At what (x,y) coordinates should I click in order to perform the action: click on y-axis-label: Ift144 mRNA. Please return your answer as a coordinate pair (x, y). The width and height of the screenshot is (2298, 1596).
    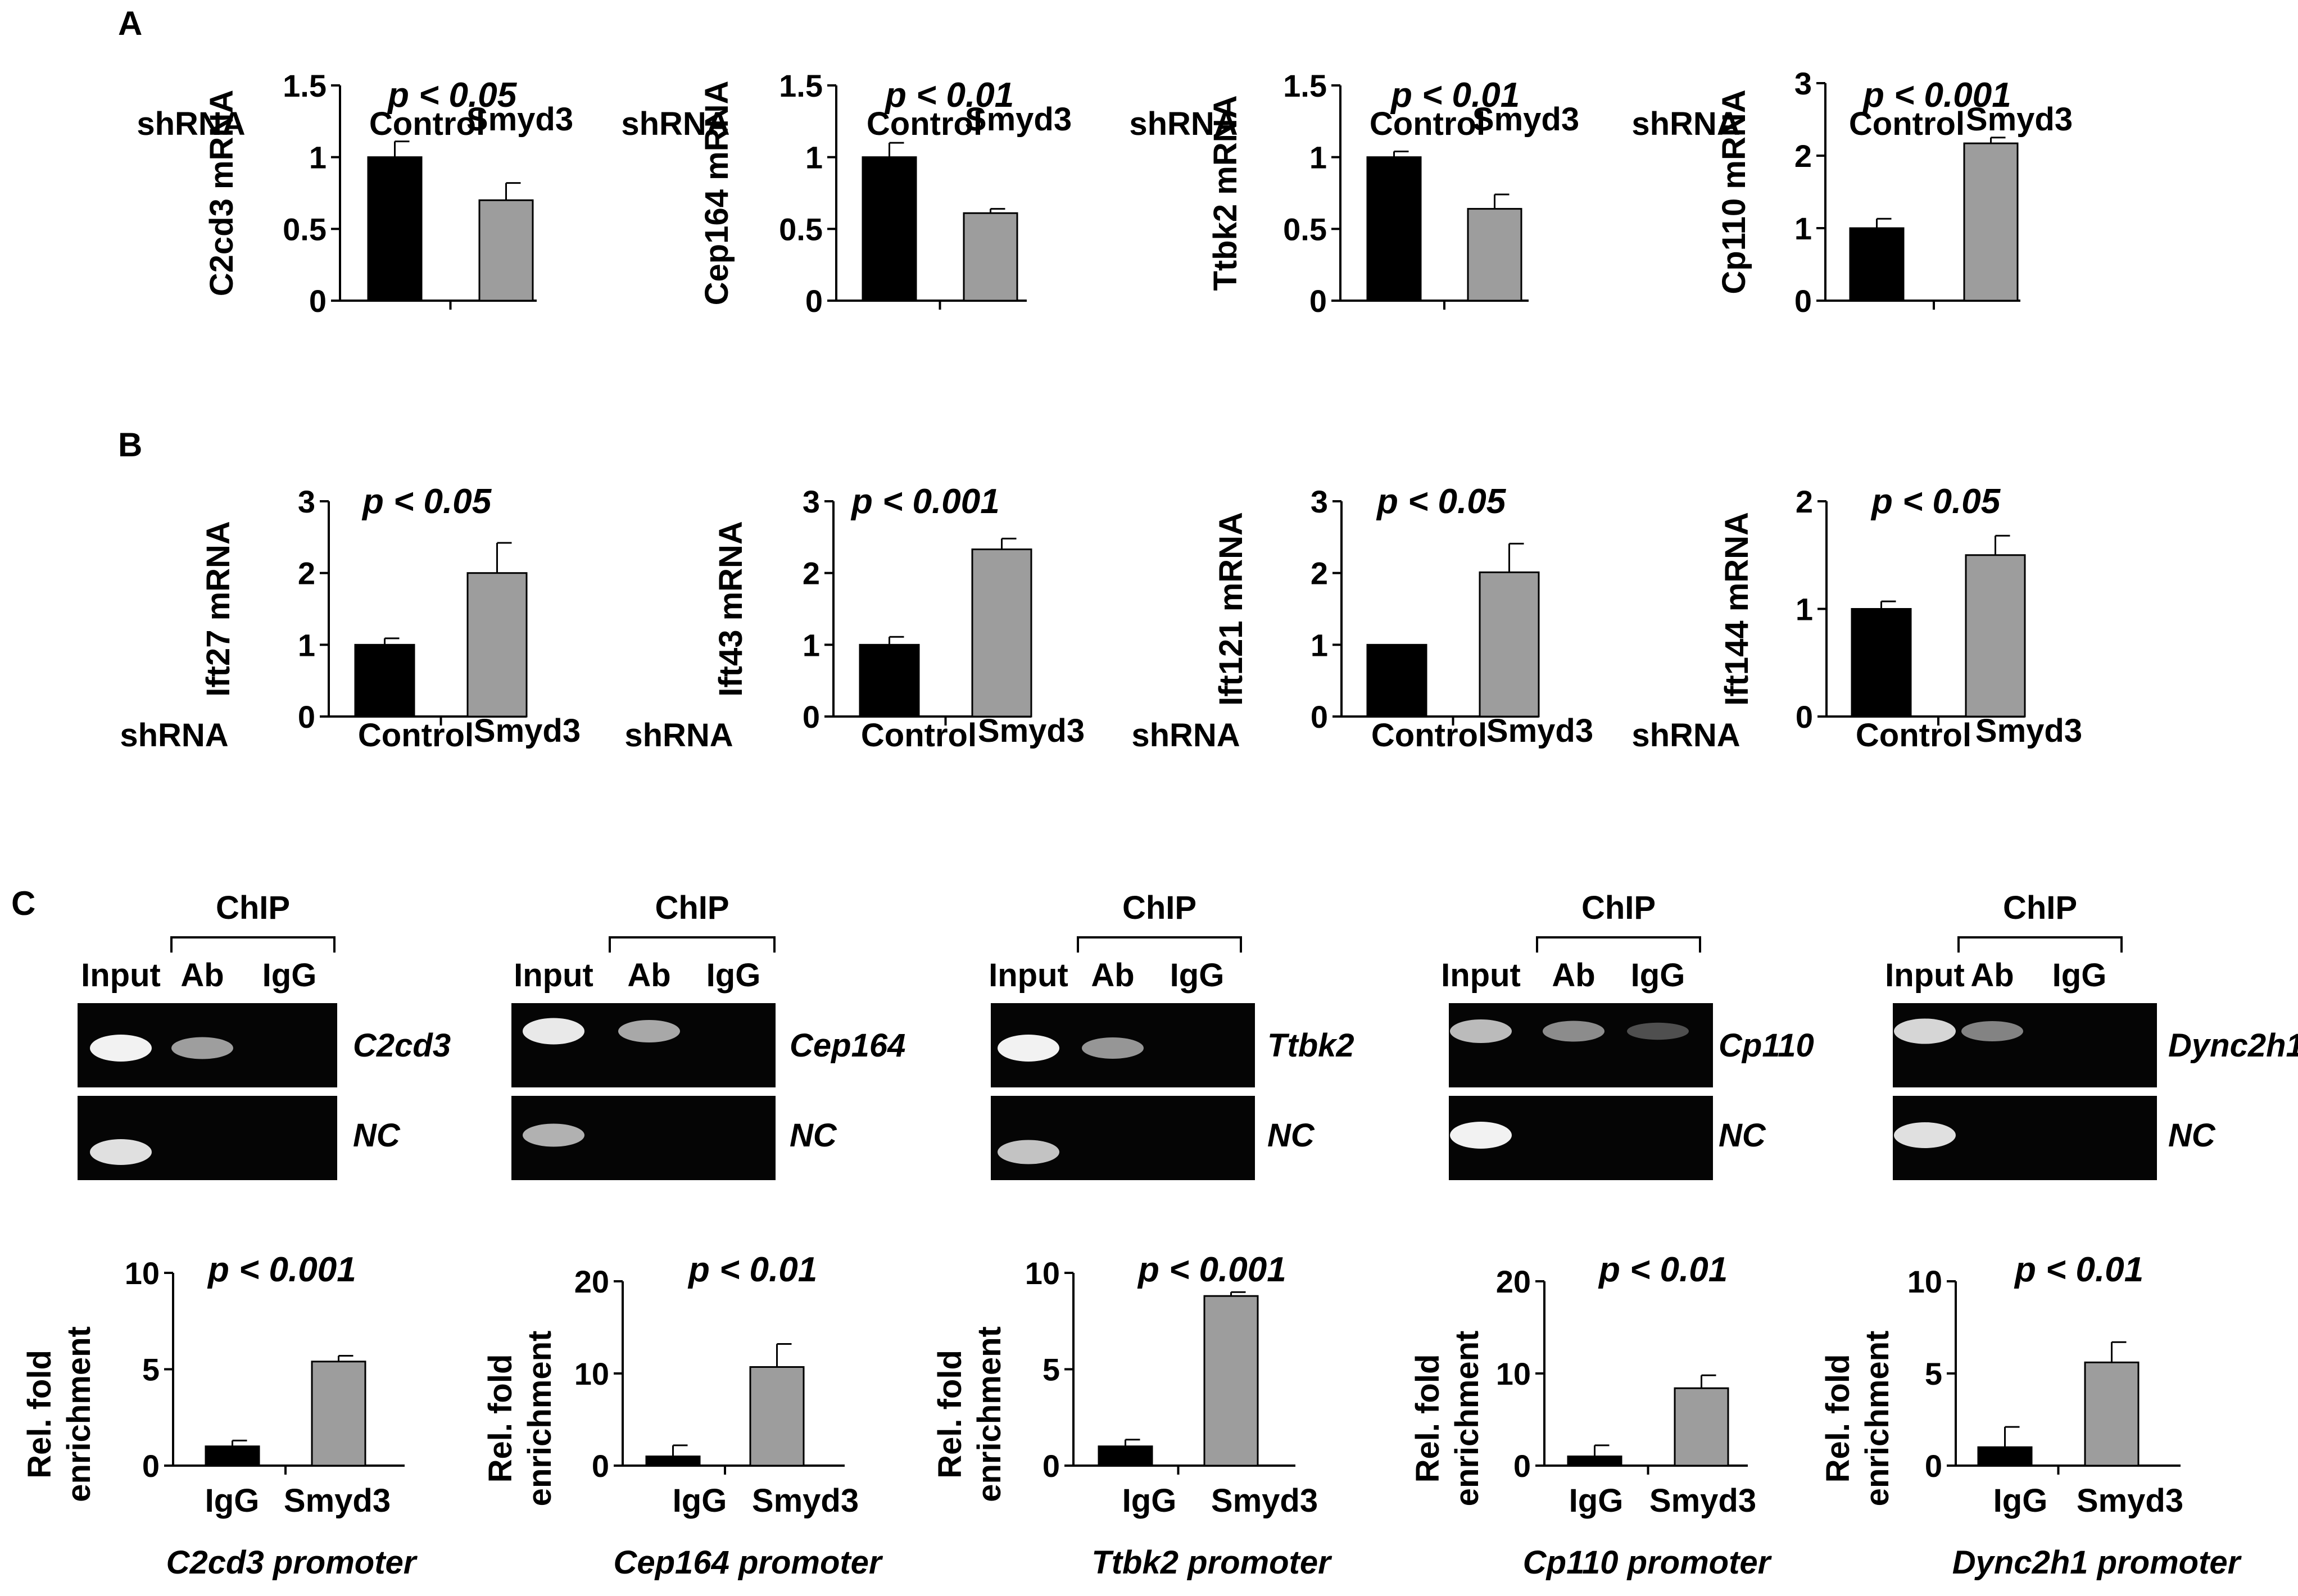
    Looking at the image, I should click on (1737, 609).